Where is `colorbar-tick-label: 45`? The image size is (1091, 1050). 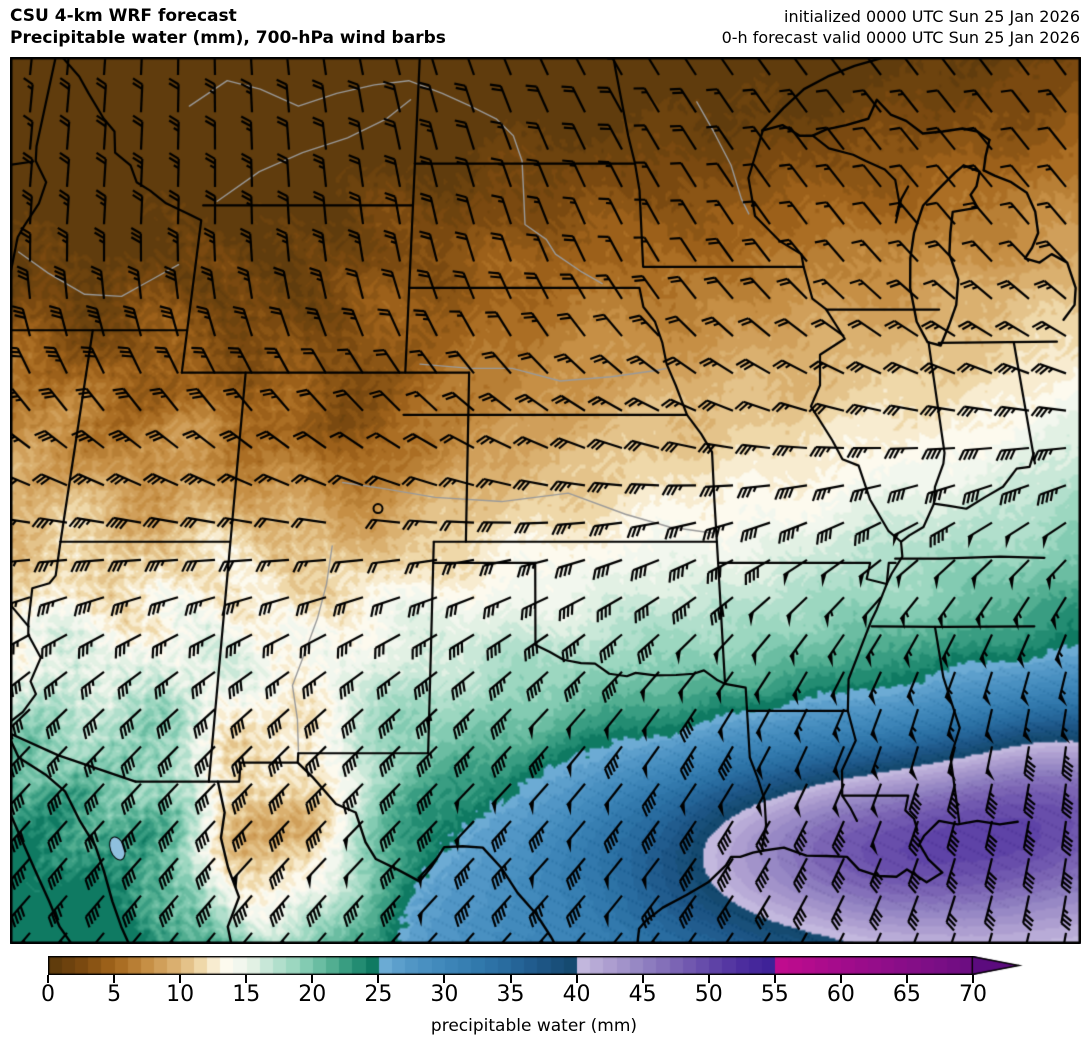 colorbar-tick-label: 45 is located at coordinates (642, 994).